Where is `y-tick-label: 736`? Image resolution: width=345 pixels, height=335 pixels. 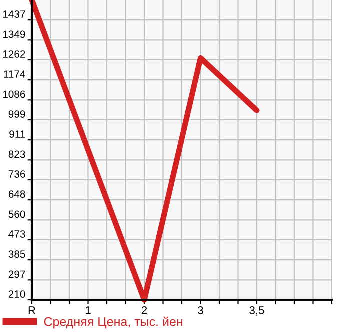
y-tick-label: 736 is located at coordinates (17, 174).